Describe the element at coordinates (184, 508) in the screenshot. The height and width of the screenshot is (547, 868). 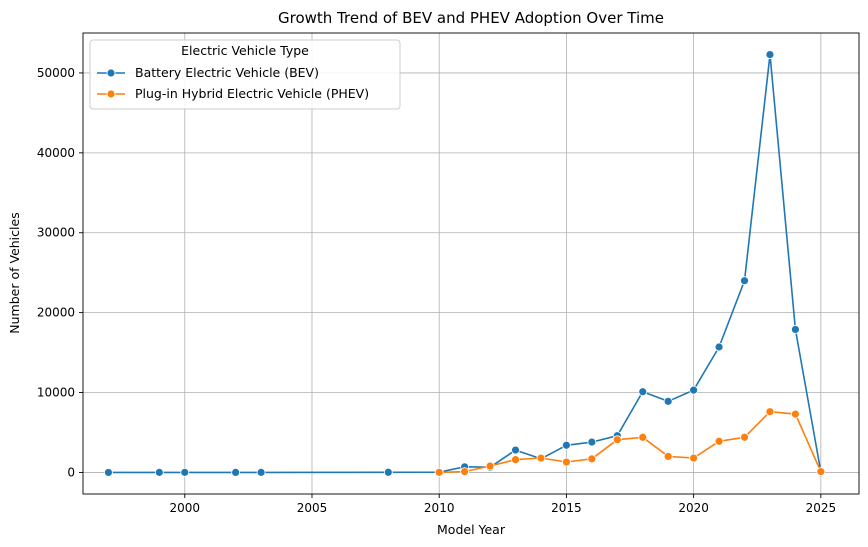
I see `x-tick-label: 2000` at that location.